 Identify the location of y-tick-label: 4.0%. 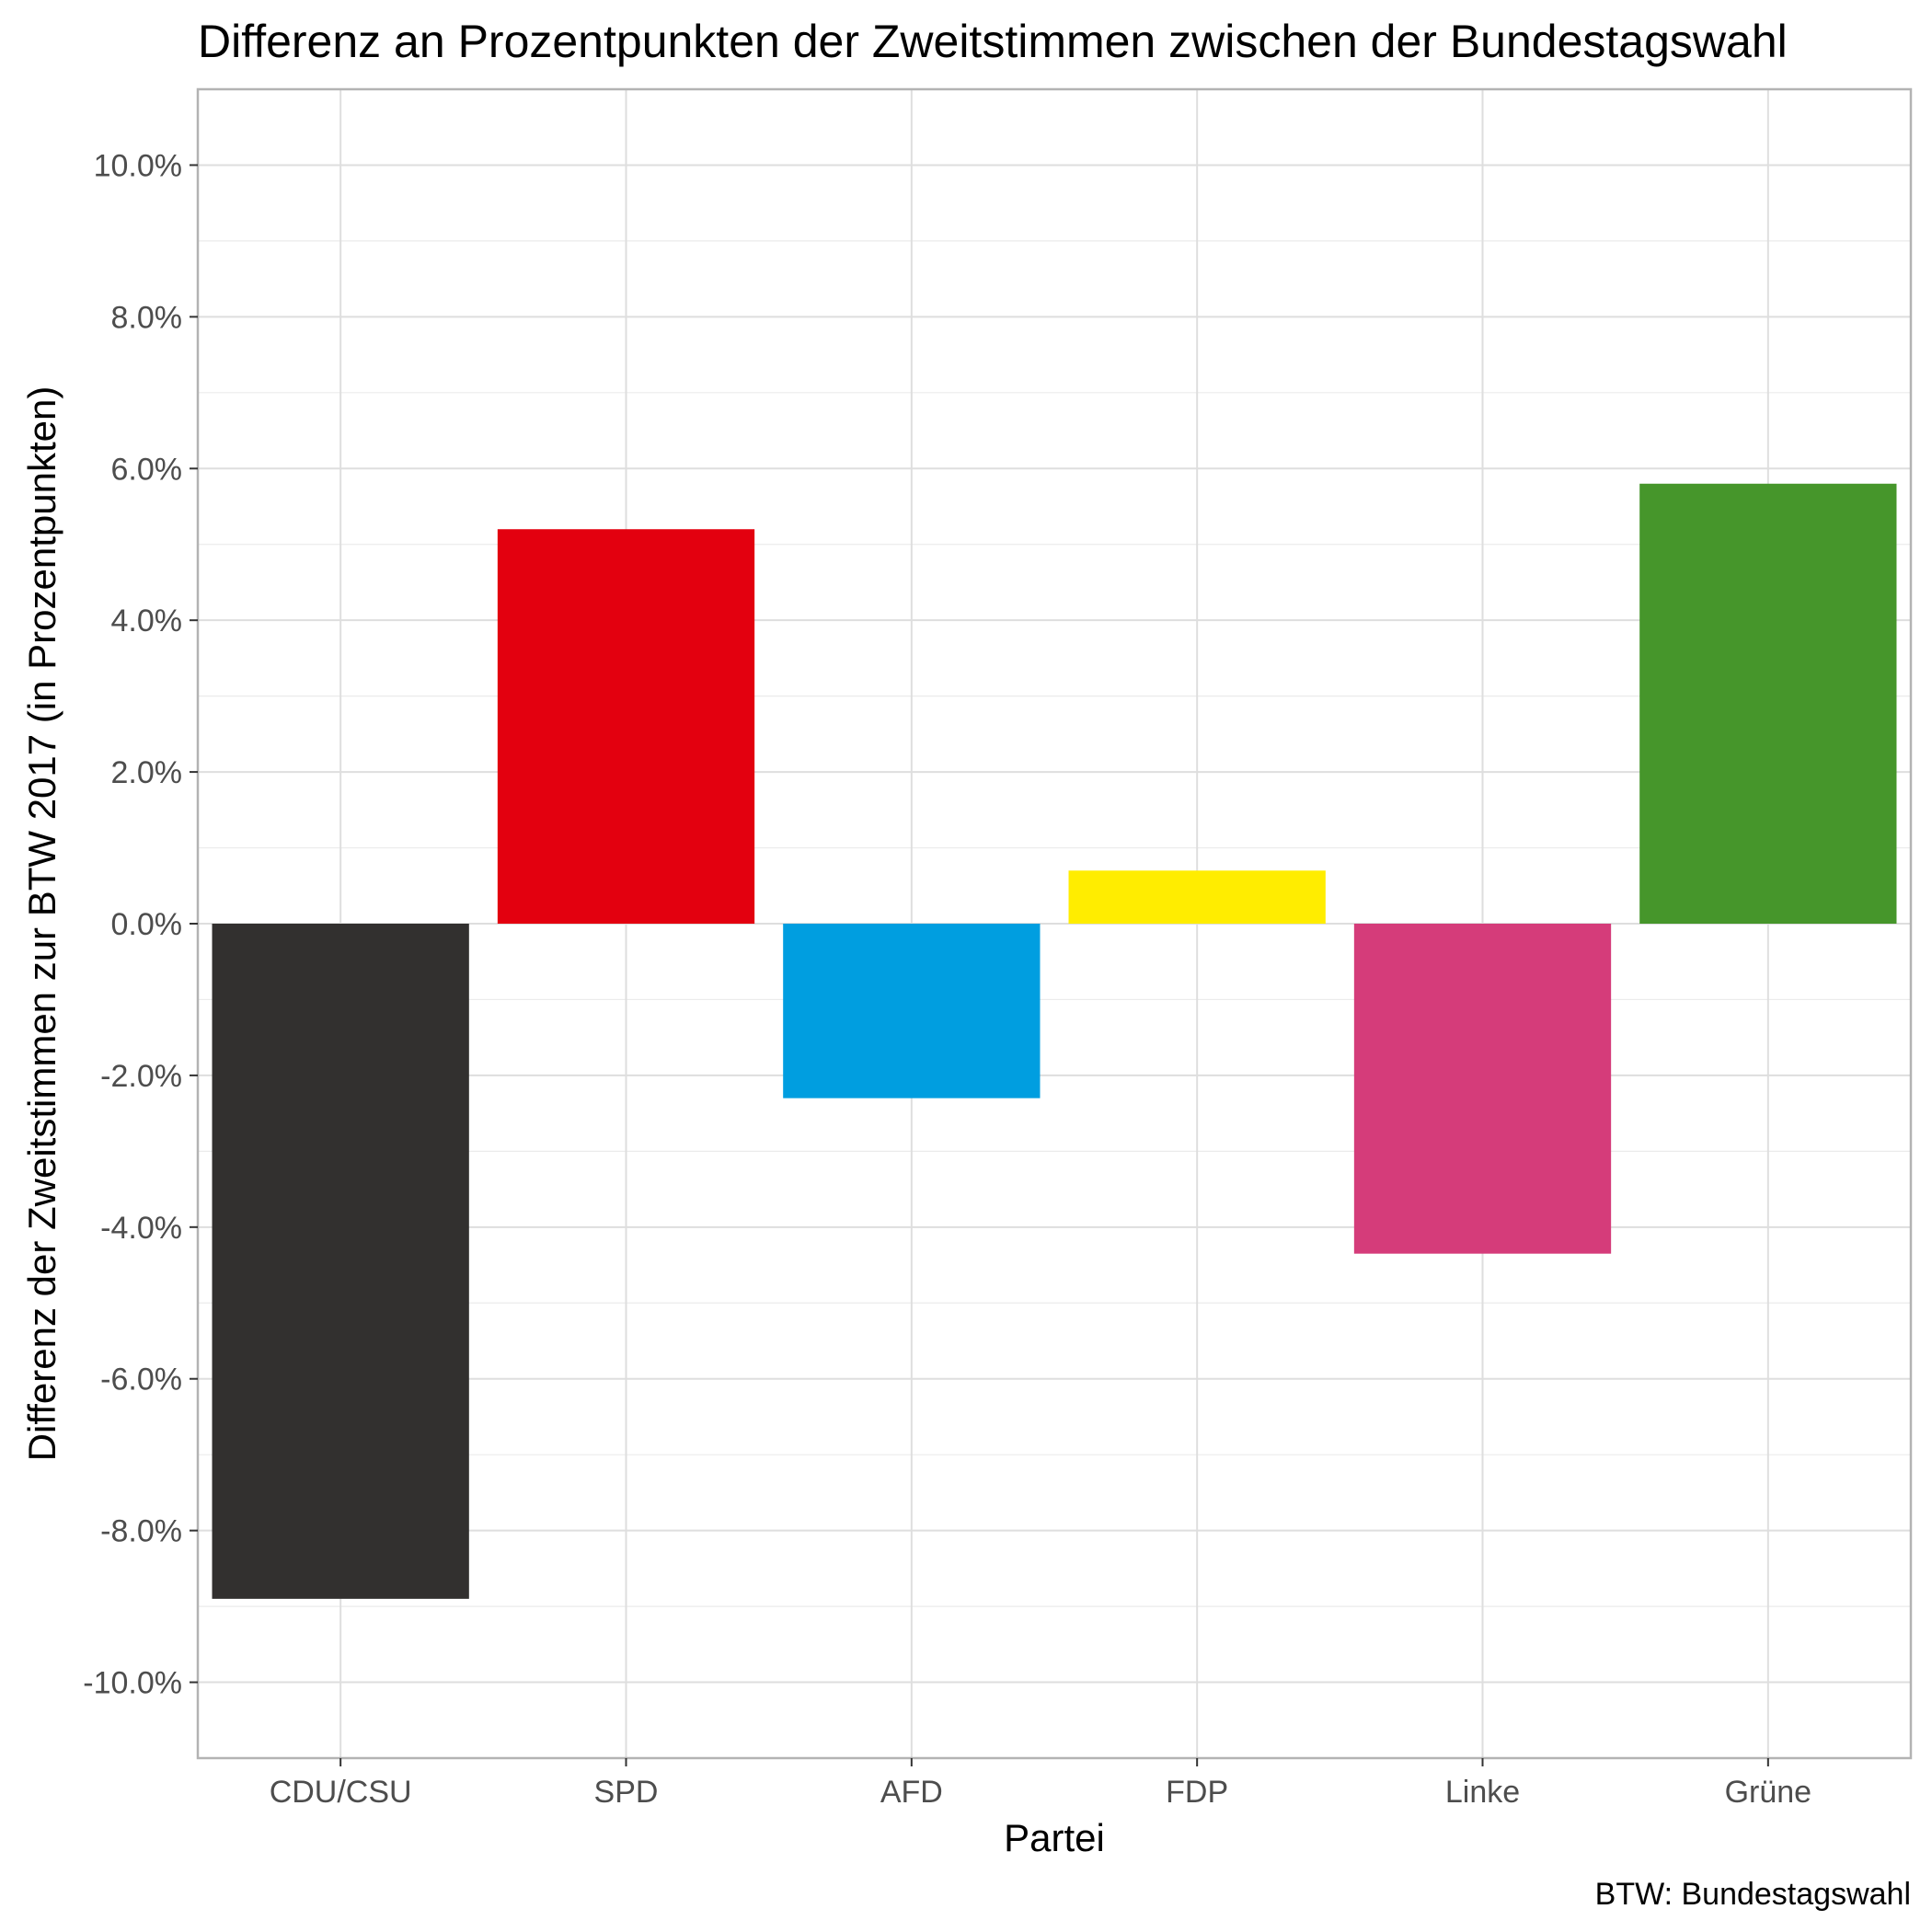
(147, 621).